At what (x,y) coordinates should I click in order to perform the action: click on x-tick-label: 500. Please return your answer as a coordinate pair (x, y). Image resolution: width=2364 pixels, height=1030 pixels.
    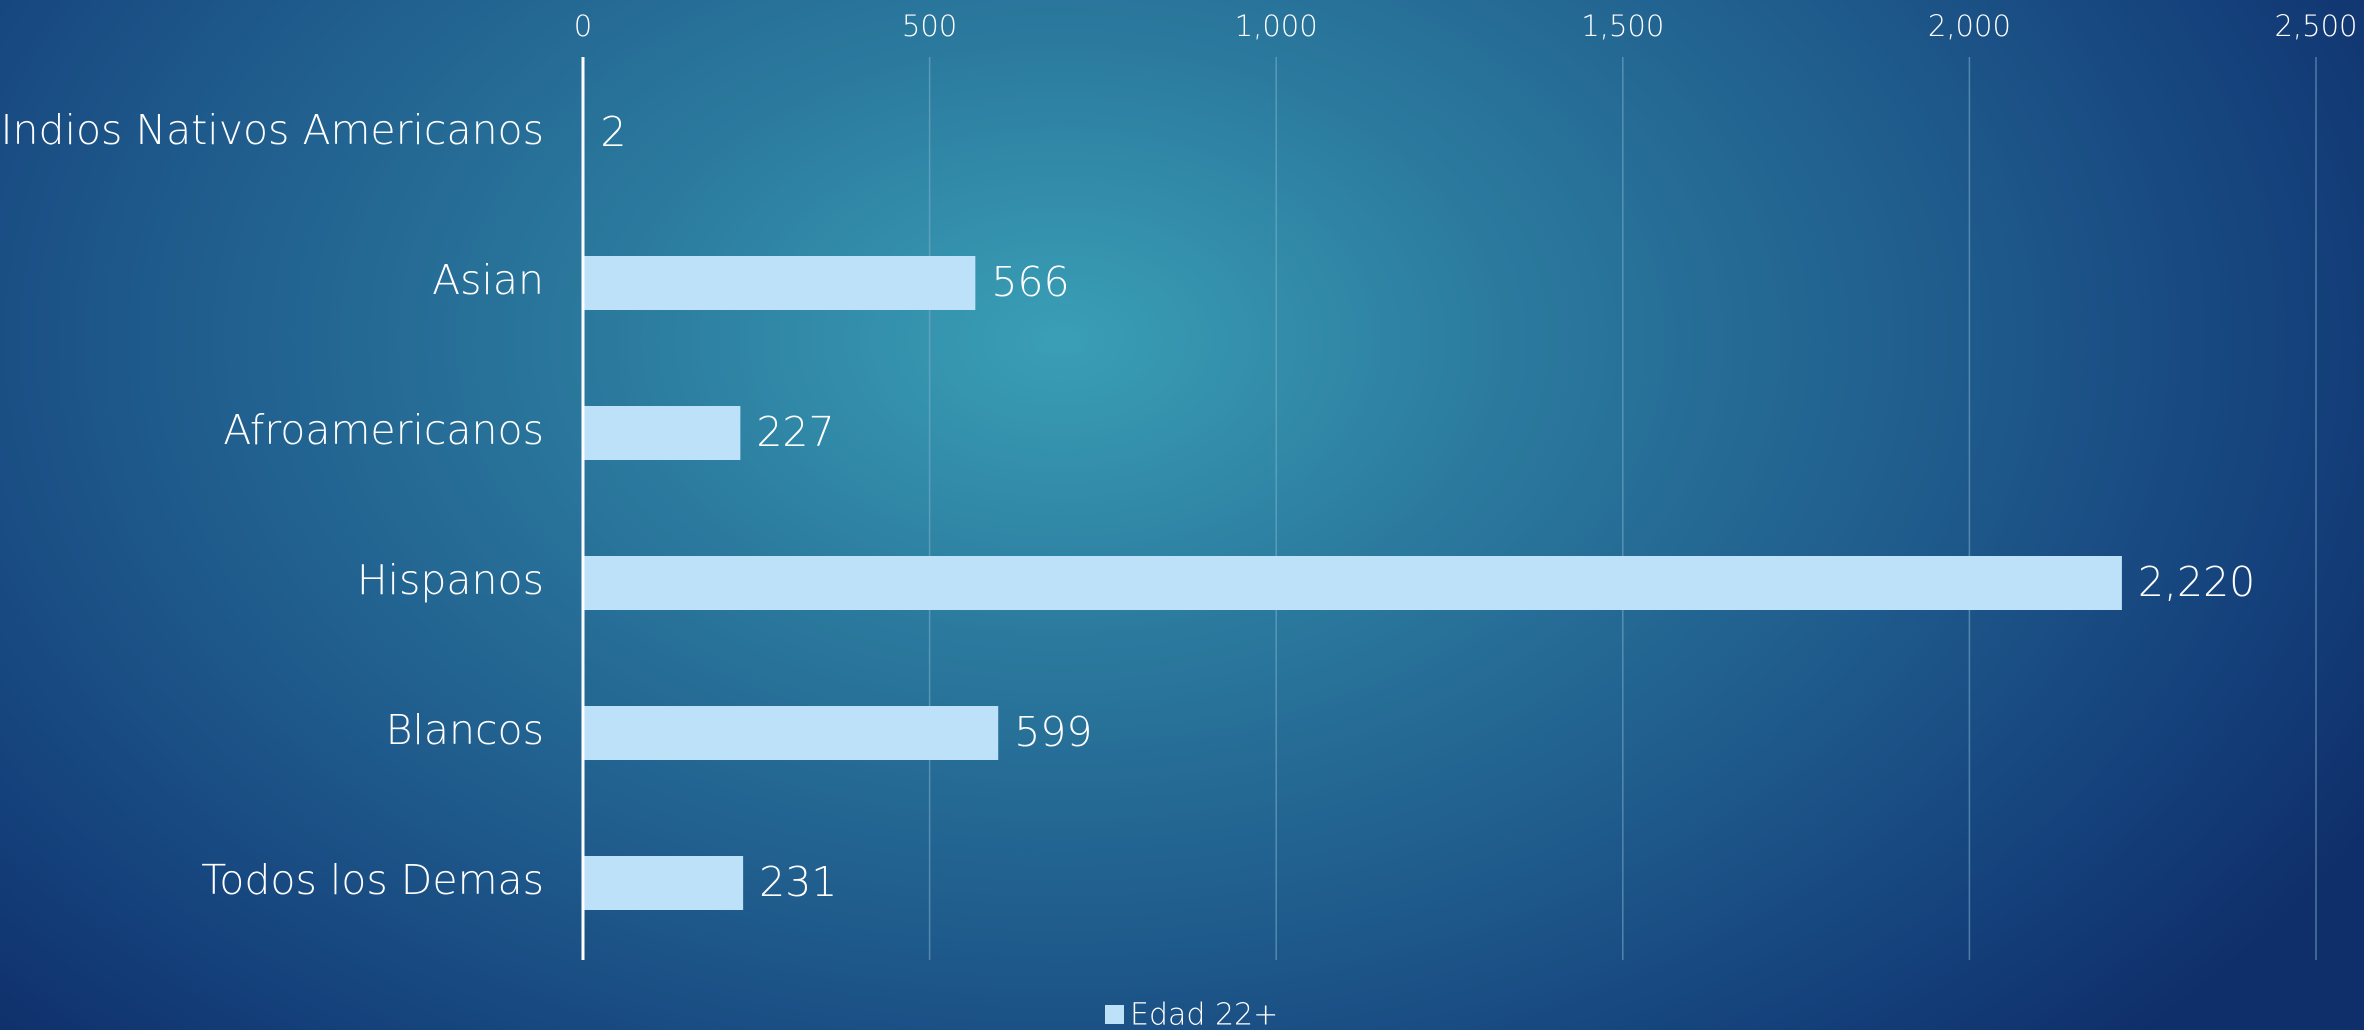
    Looking at the image, I should click on (929, 26).